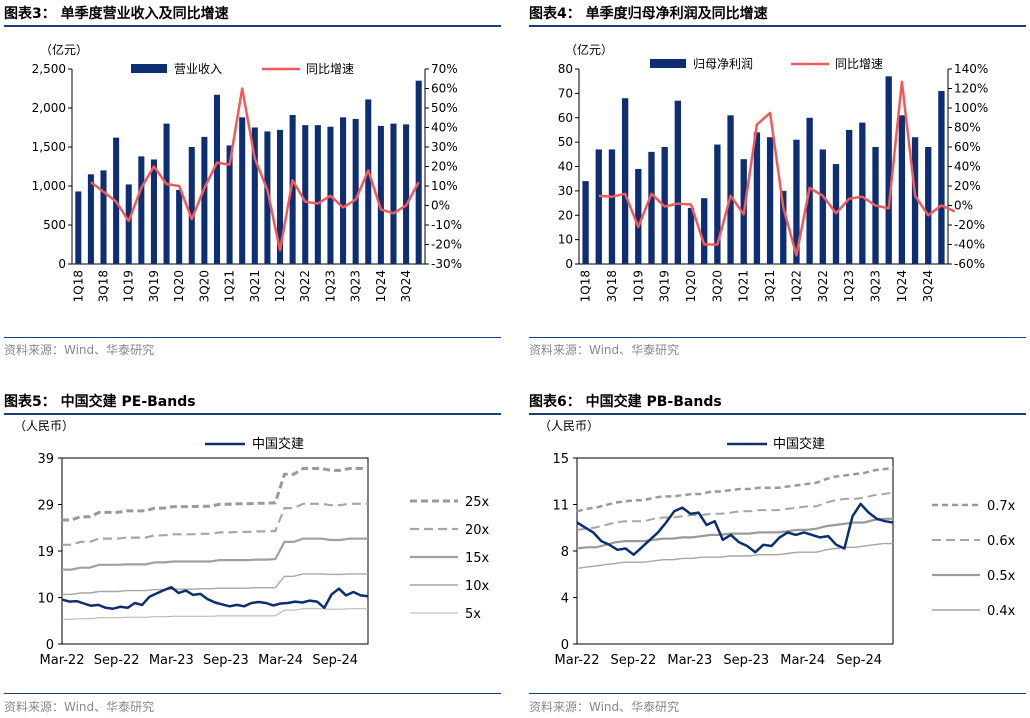  I want to click on legend-label: 0.7x, so click(1001, 506).